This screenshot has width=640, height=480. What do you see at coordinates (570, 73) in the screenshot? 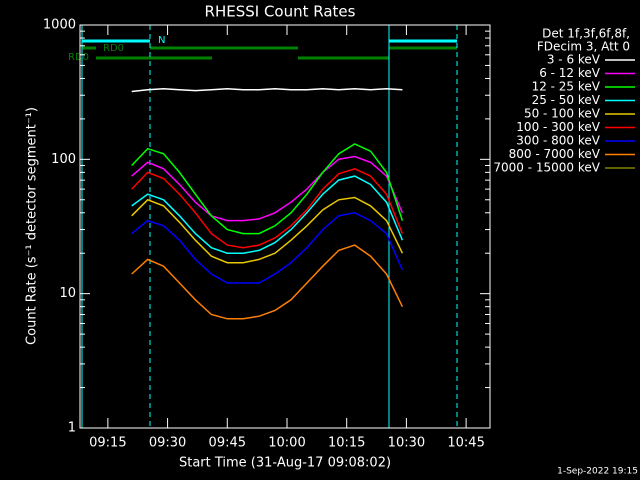
I see `legend-label: 6 - 12 keV` at bounding box center [570, 73].